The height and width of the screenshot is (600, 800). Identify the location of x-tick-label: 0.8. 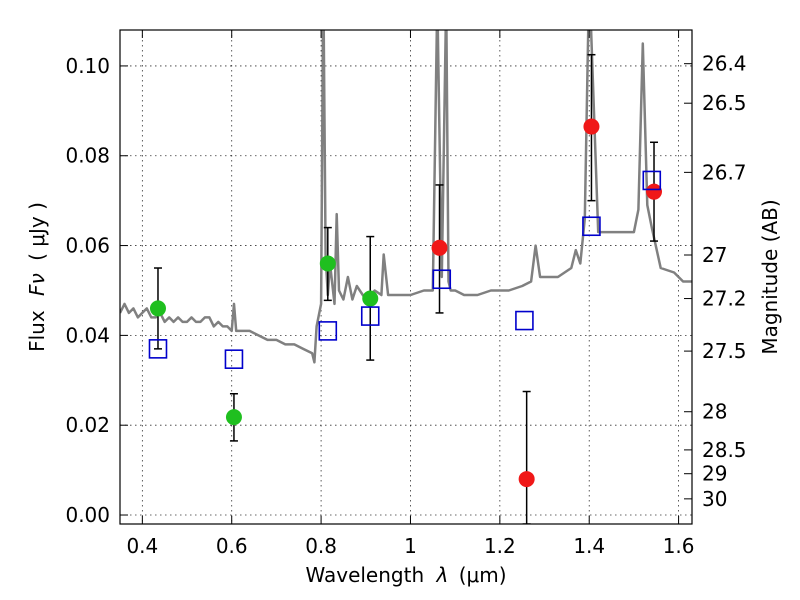
(321, 546).